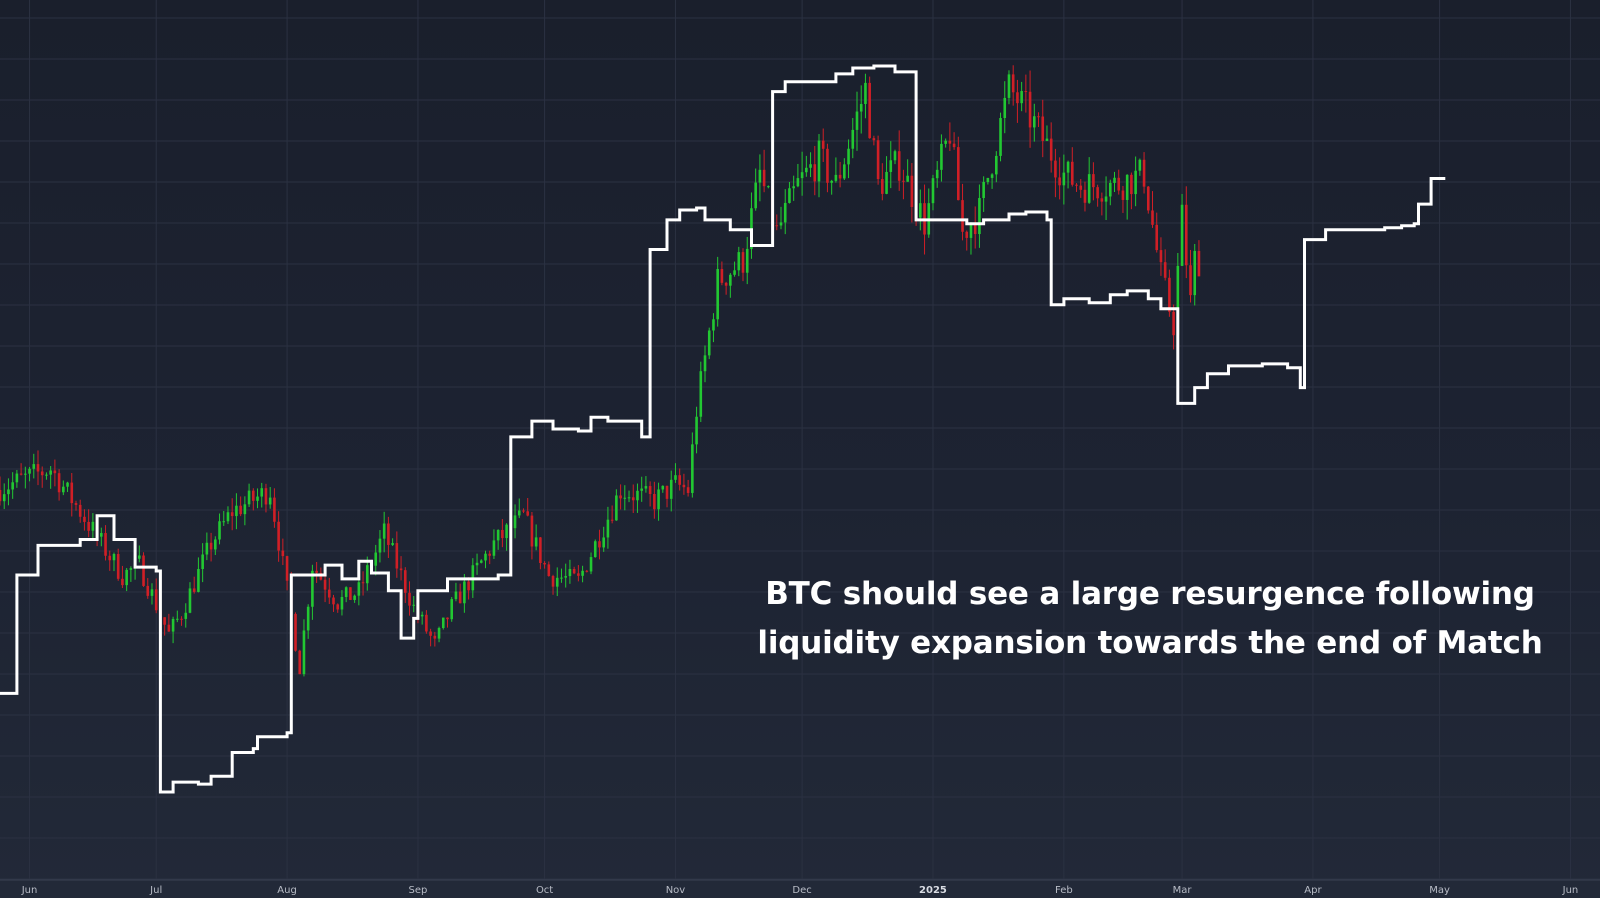  What do you see at coordinates (418, 890) in the screenshot?
I see `x-tick-label: Sep` at bounding box center [418, 890].